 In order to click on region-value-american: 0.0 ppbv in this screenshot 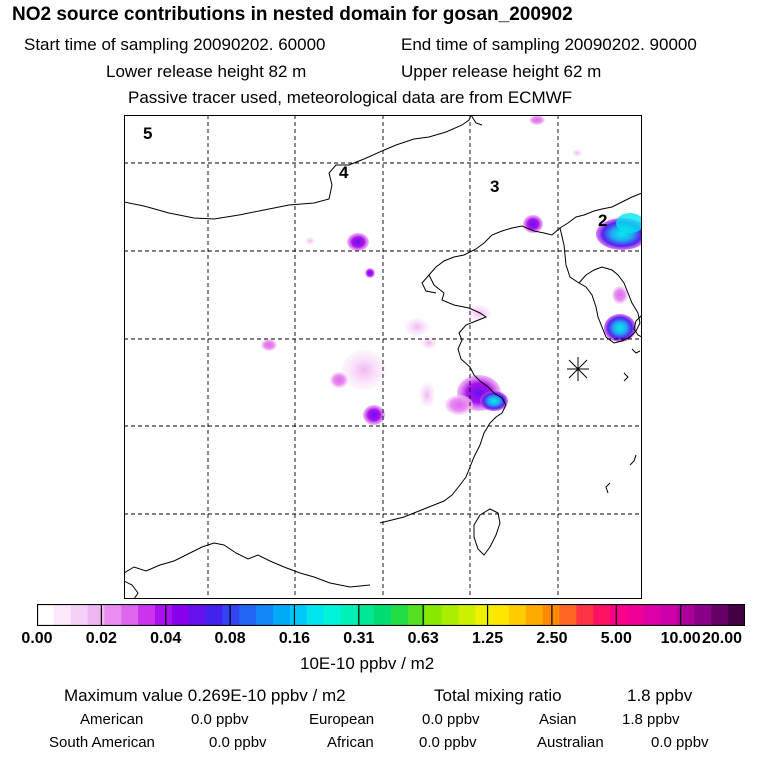, I will do `click(220, 719)`.